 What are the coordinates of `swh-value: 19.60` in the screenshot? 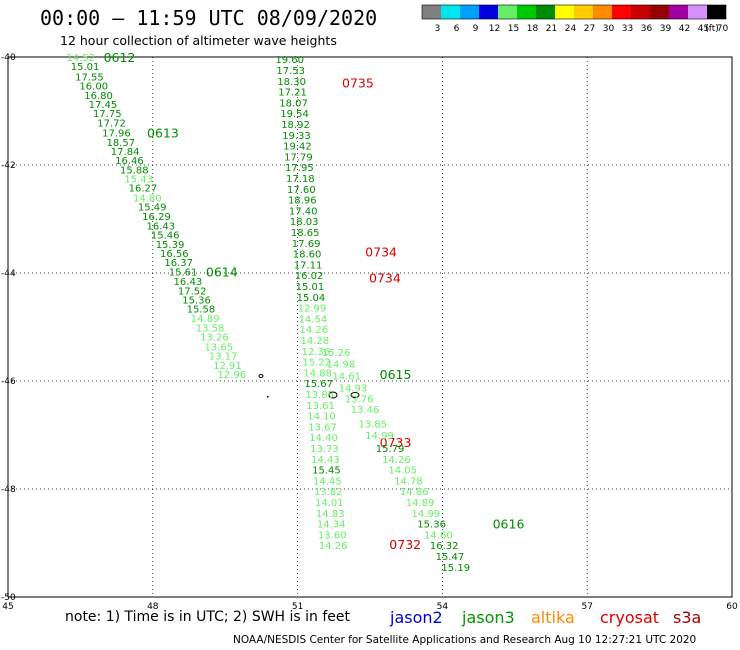 It's located at (289, 60).